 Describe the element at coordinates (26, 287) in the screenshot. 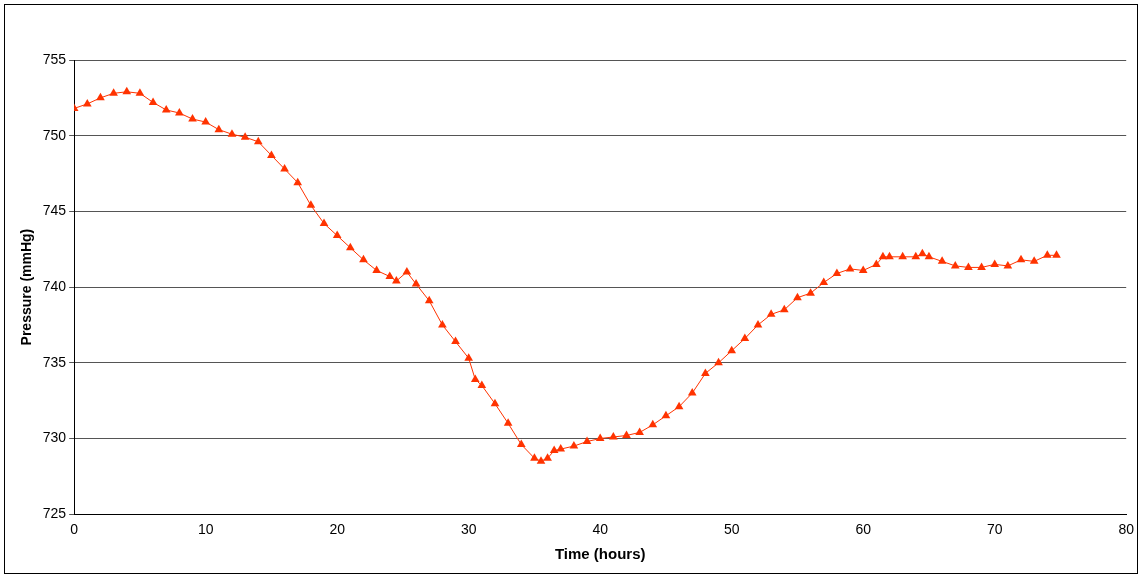

I see `y-axis-title: Pressure (mmHg)` at that location.